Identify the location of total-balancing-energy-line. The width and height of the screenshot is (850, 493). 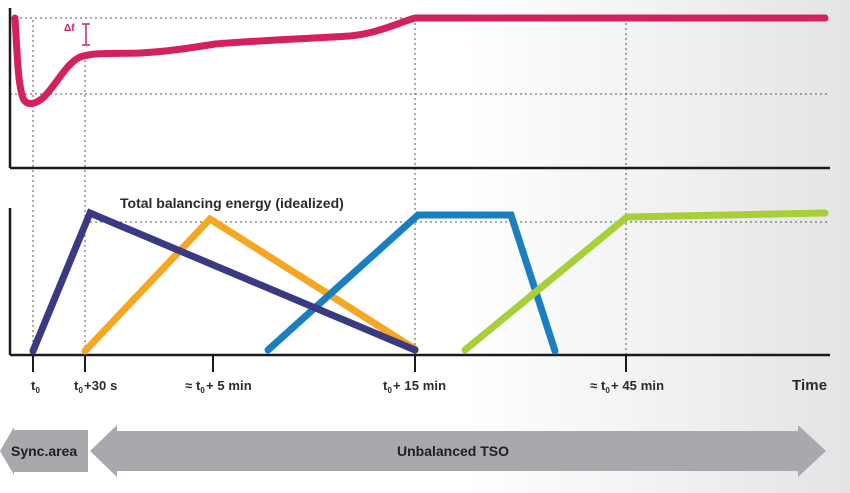
(224, 281).